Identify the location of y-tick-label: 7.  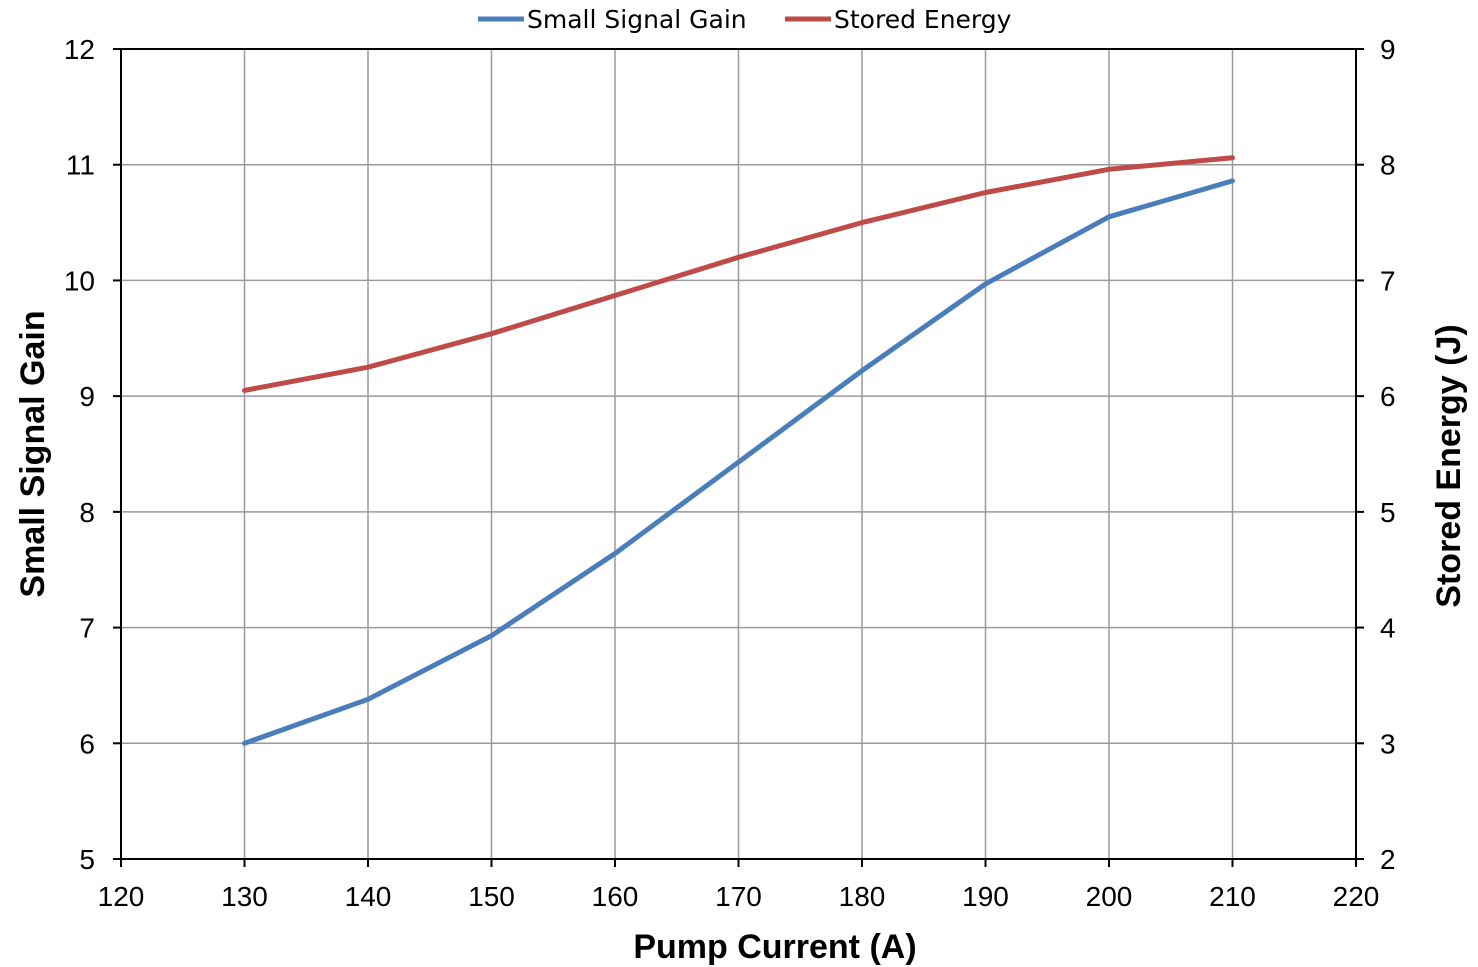
(87, 628).